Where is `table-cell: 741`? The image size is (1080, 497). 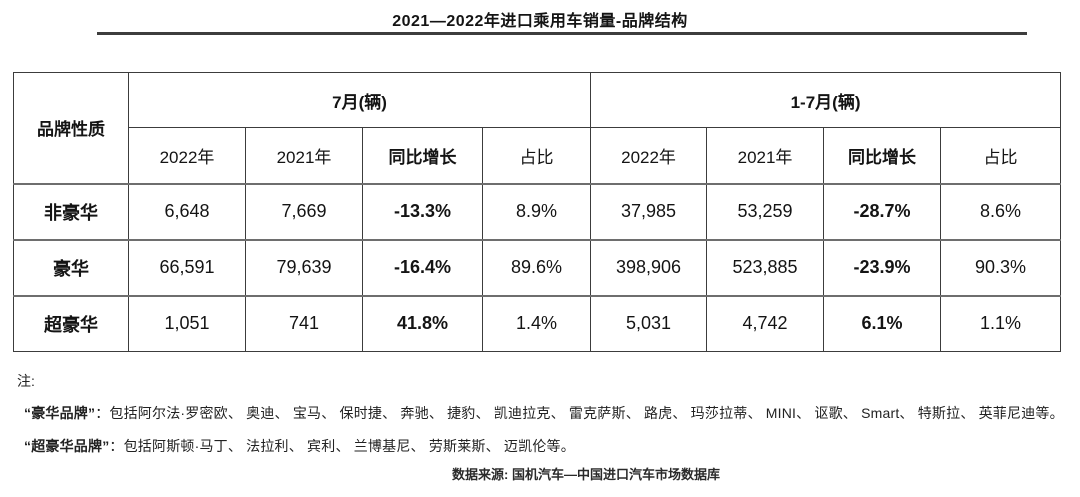 table-cell: 741 is located at coordinates (304, 323).